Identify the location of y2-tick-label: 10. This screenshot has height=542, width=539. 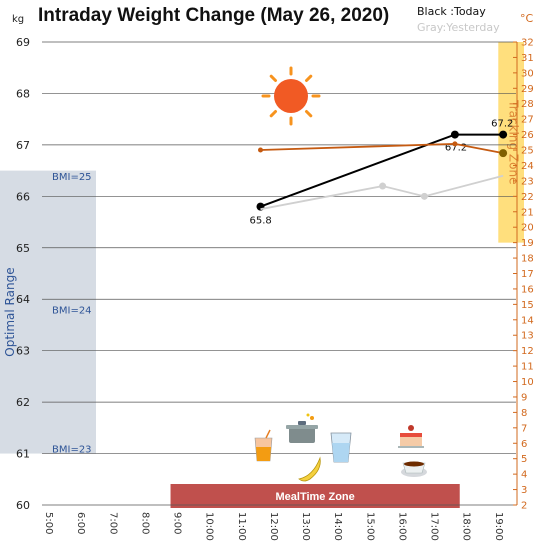
(527, 382).